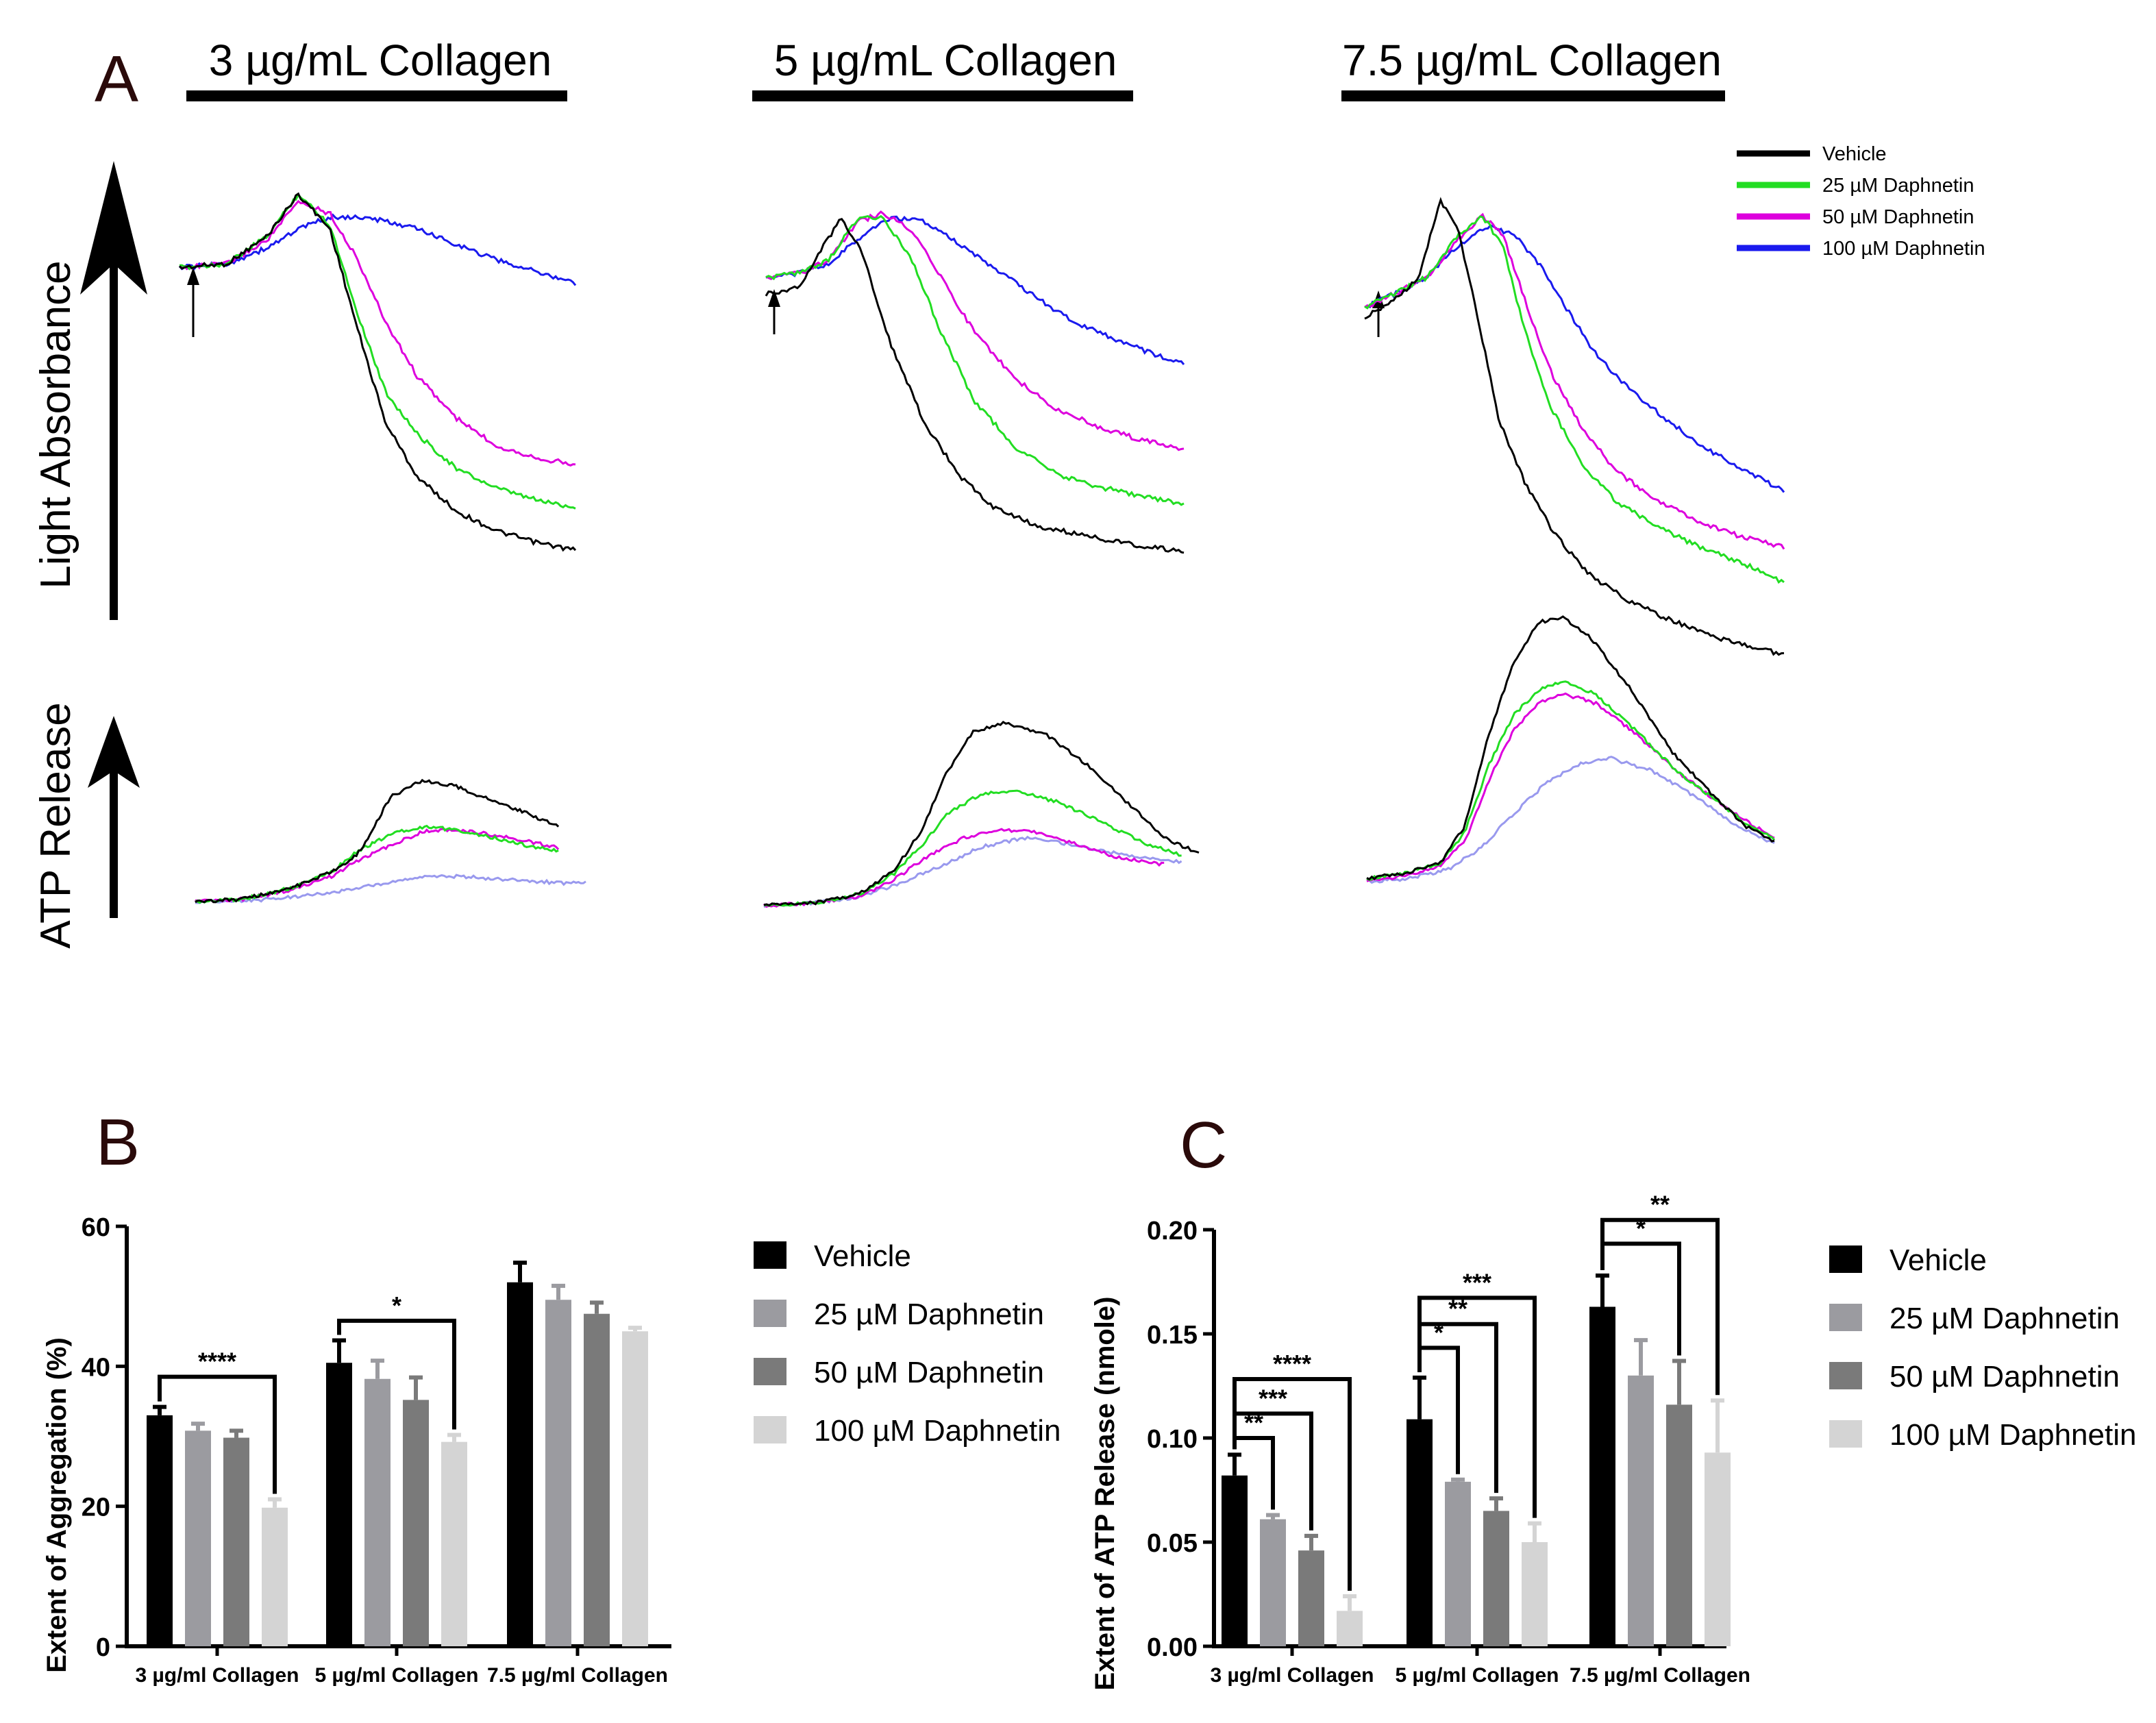 Image resolution: width=2156 pixels, height=1723 pixels. Describe the element at coordinates (57, 1505) in the screenshot. I see `panel-b-ylabel: Extent of Aggregation (%)` at that location.